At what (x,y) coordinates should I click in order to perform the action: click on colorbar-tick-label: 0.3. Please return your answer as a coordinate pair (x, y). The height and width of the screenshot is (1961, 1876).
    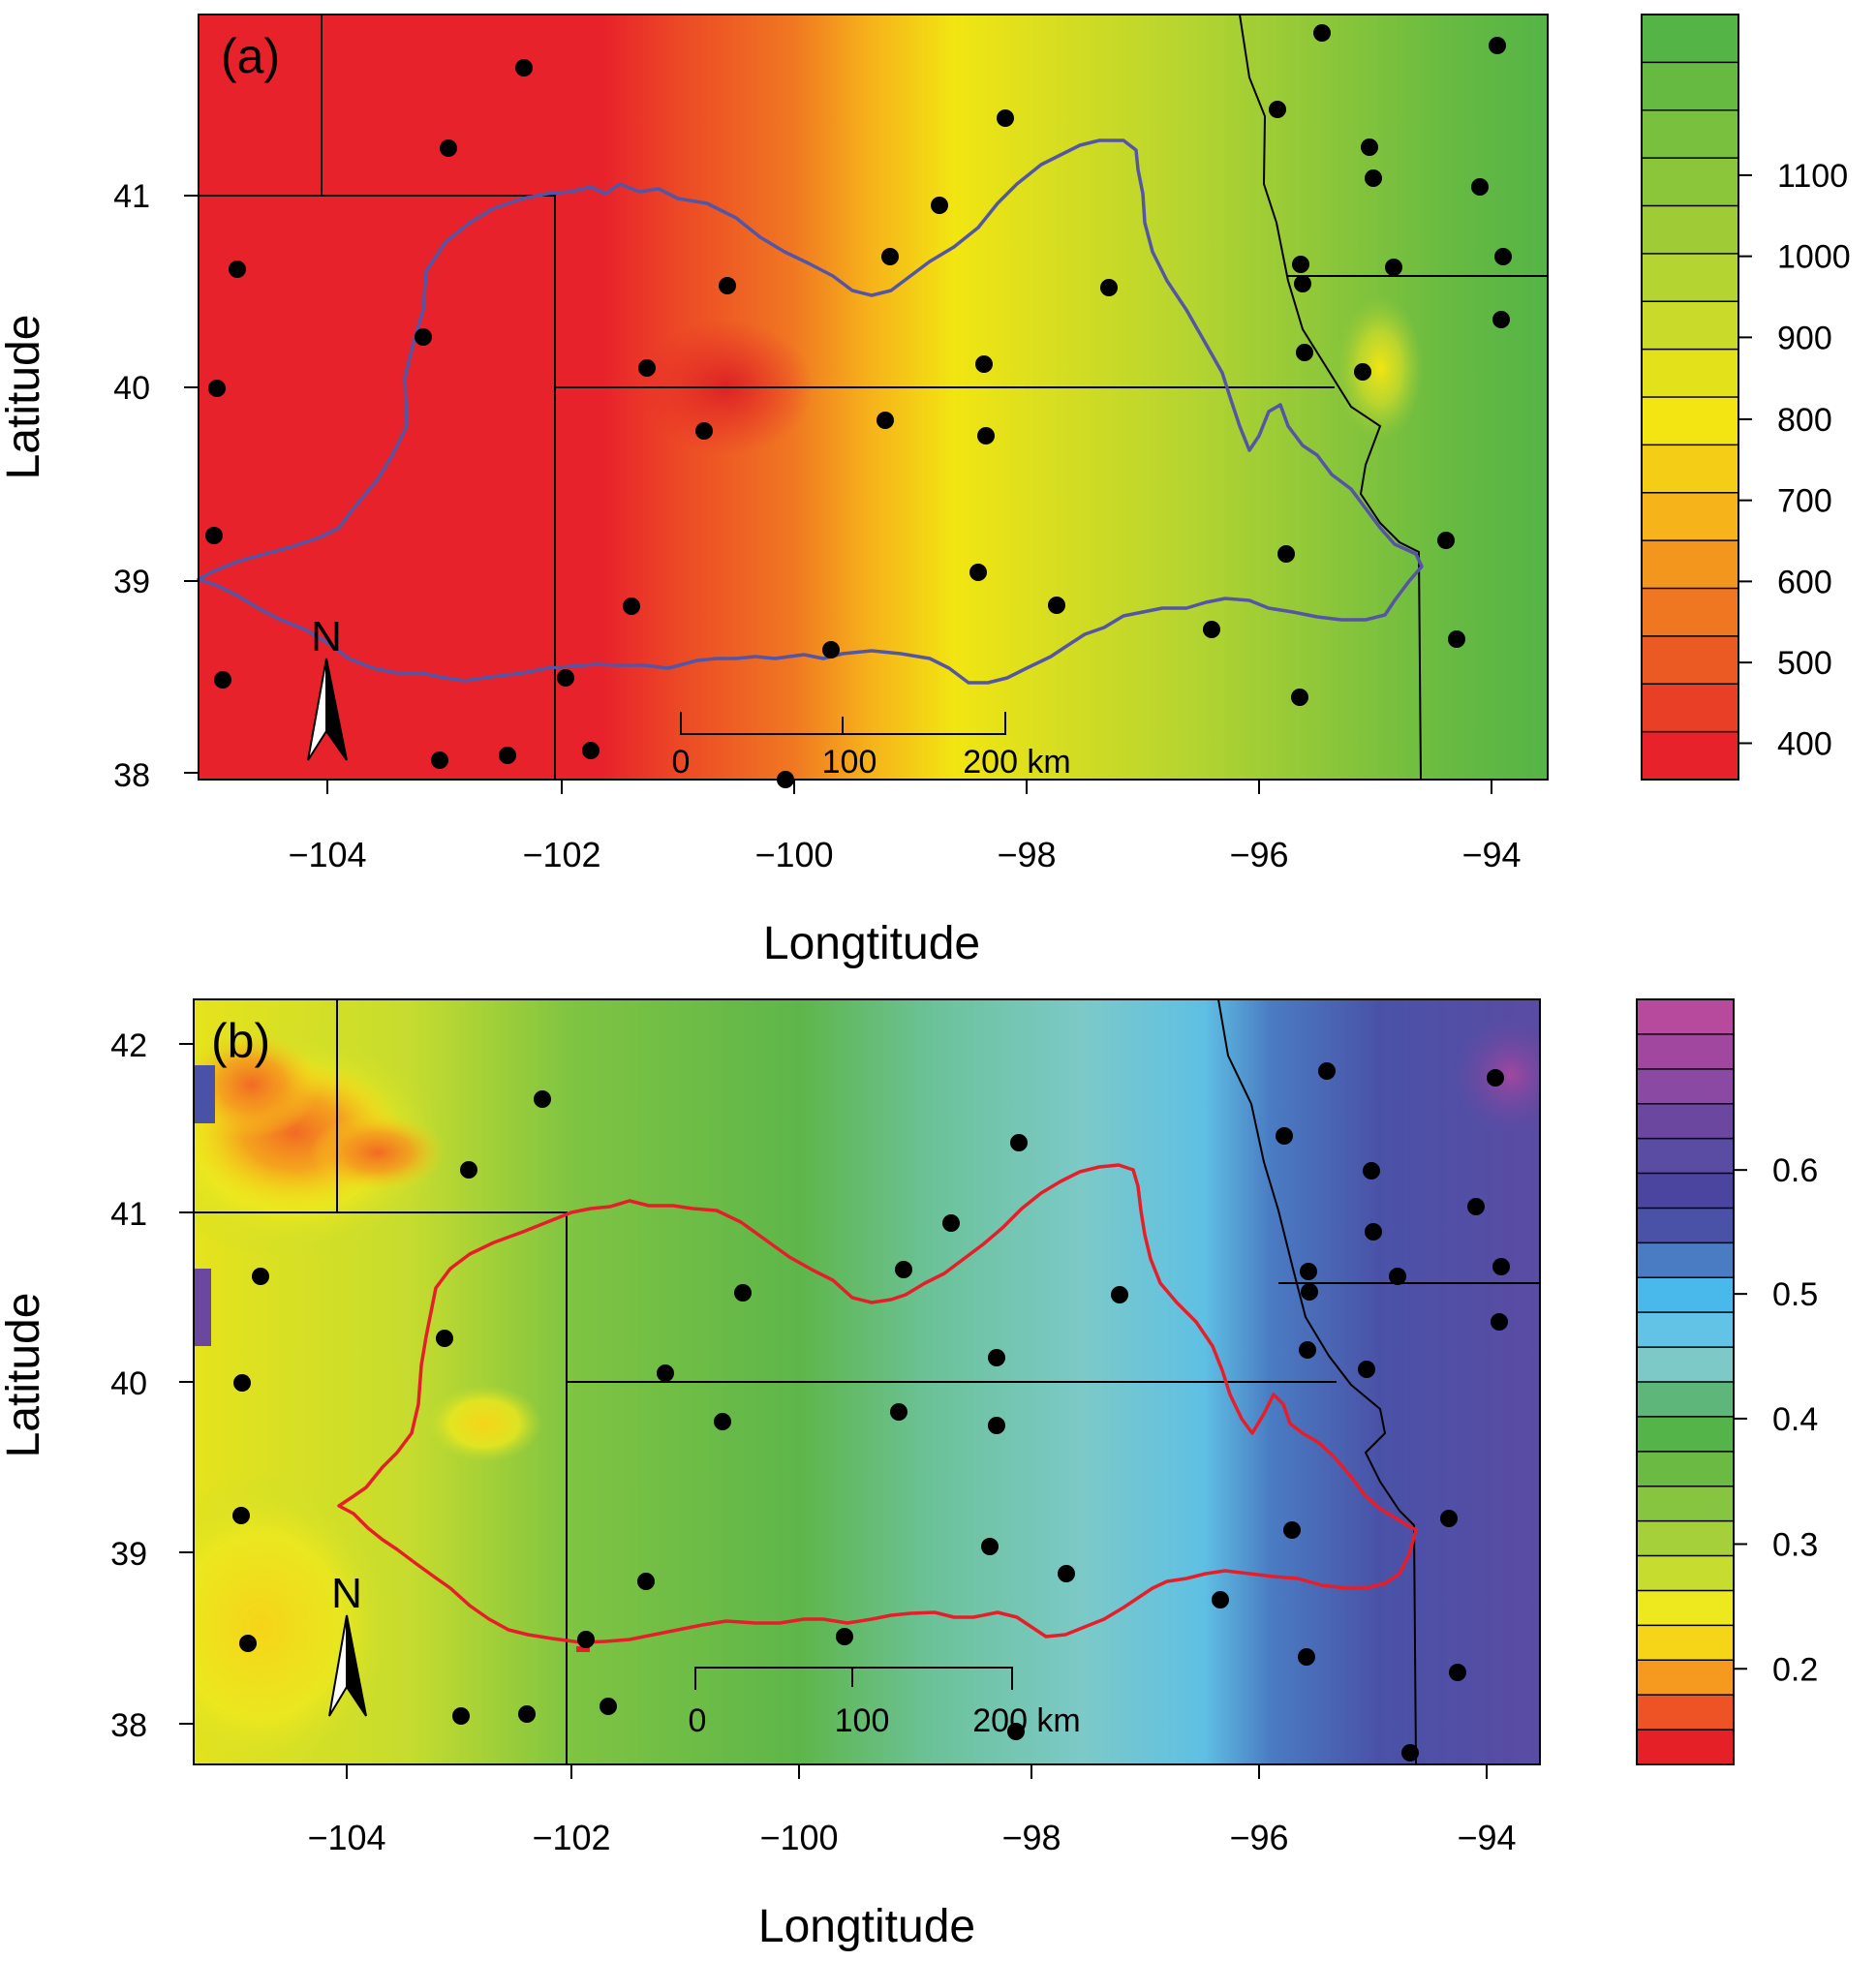
    Looking at the image, I should click on (1795, 1544).